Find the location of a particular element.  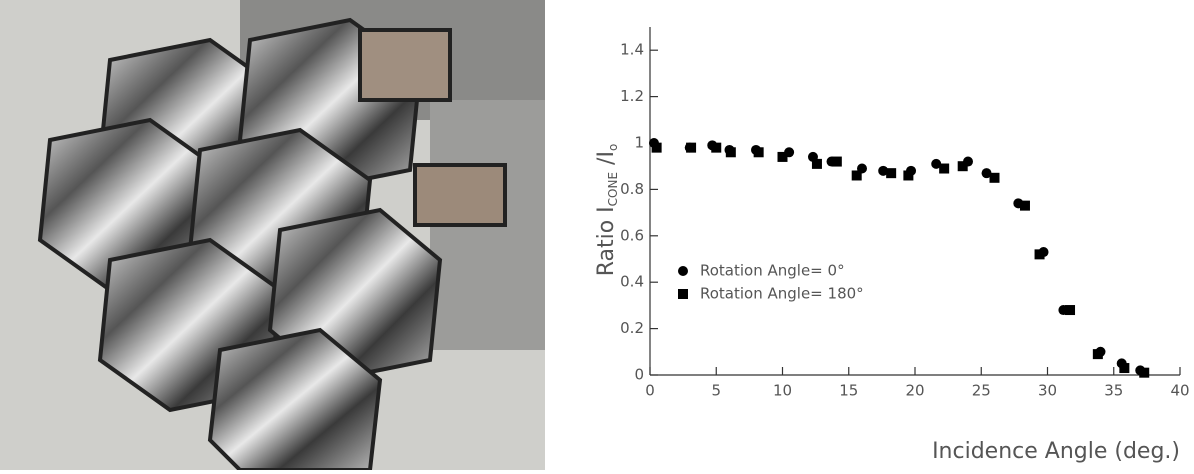

y-tick-label: 0.2 is located at coordinates (632, 328).